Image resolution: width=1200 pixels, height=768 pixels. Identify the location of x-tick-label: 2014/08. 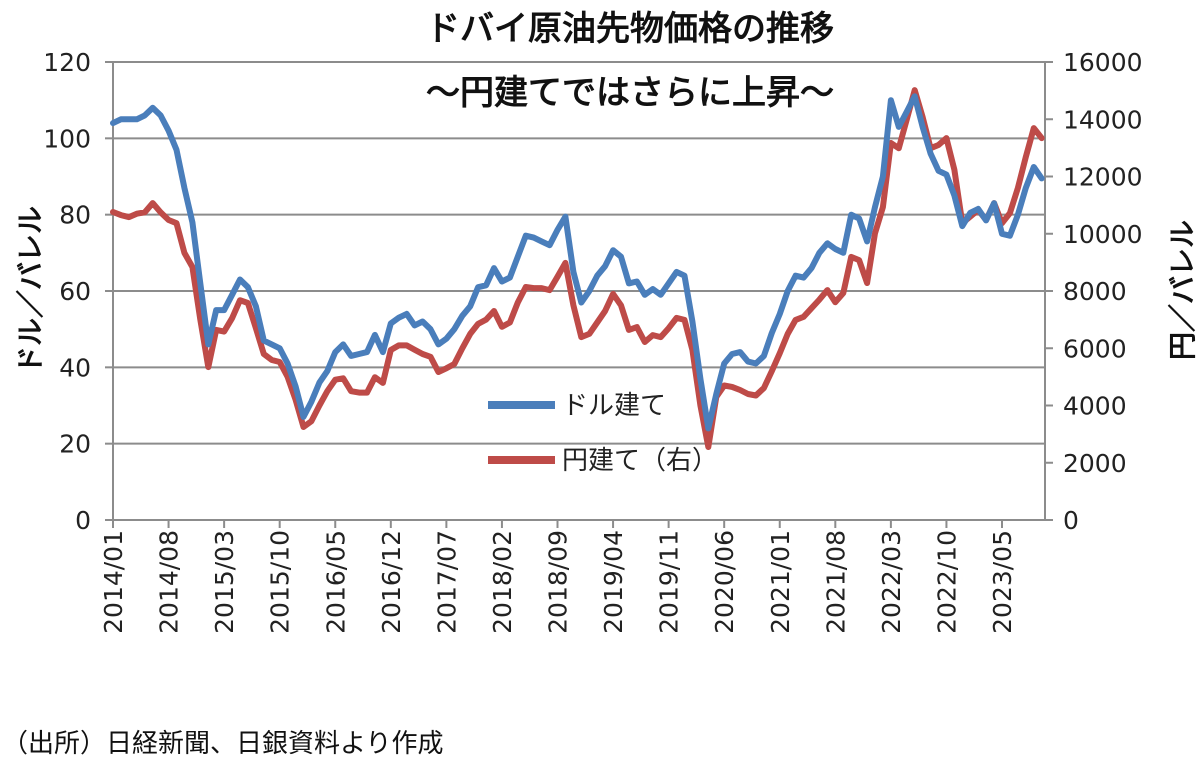
(169, 582).